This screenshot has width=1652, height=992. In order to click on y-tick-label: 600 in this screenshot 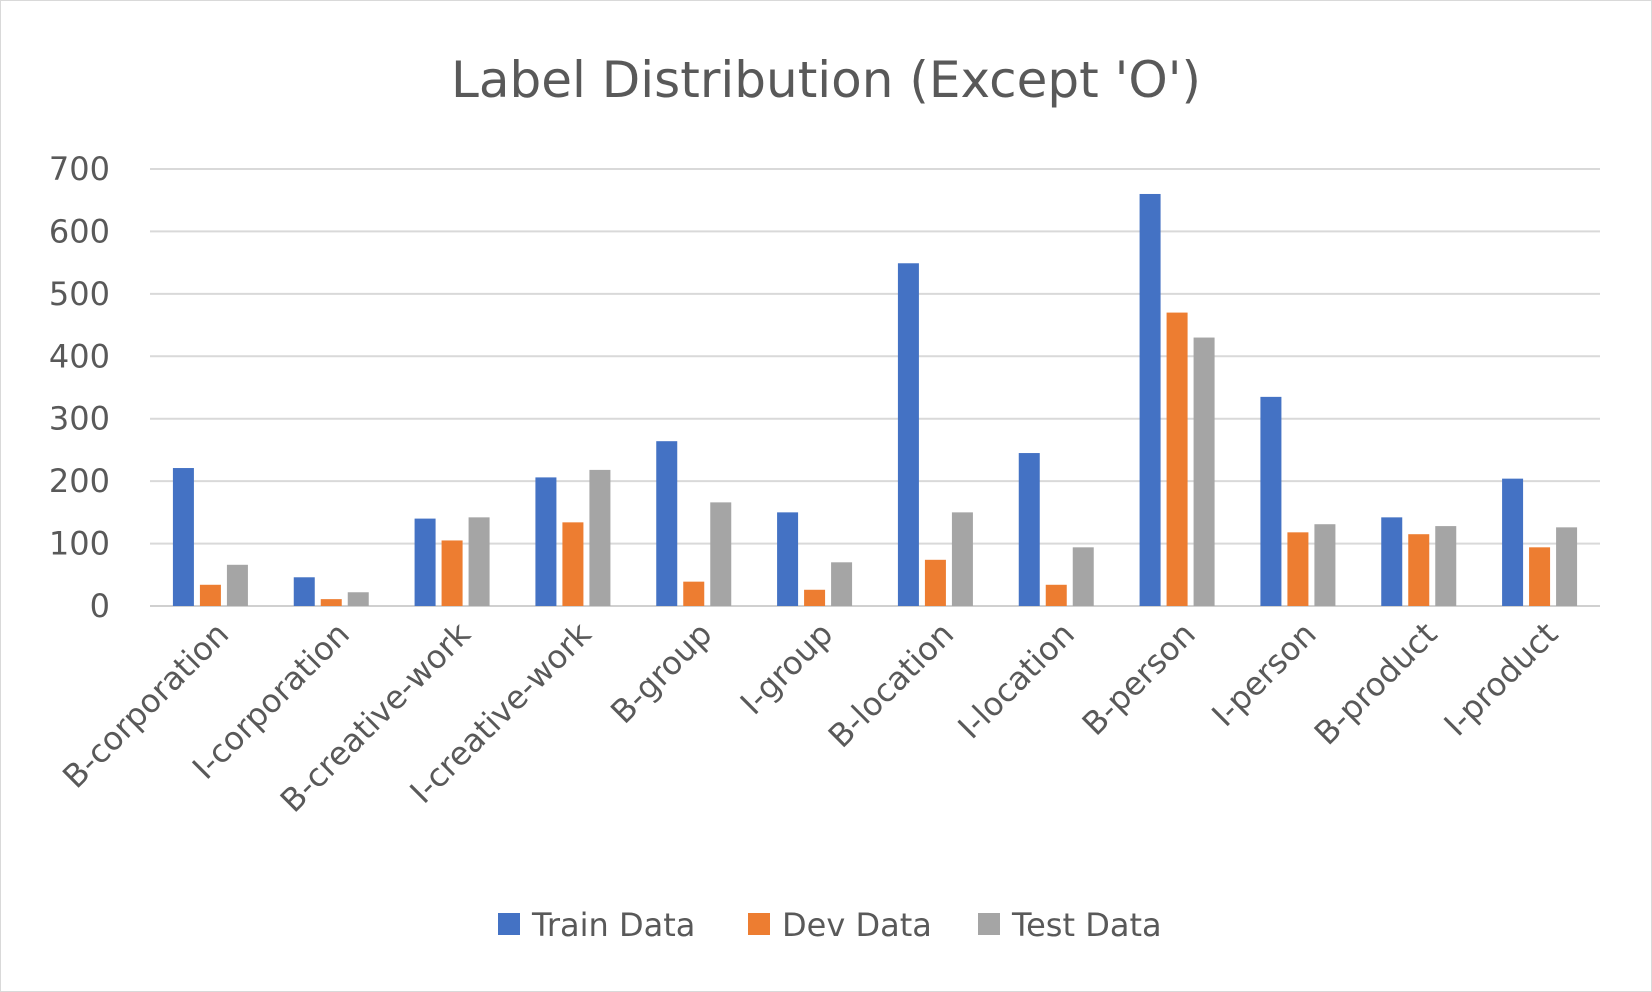, I will do `click(79, 231)`.